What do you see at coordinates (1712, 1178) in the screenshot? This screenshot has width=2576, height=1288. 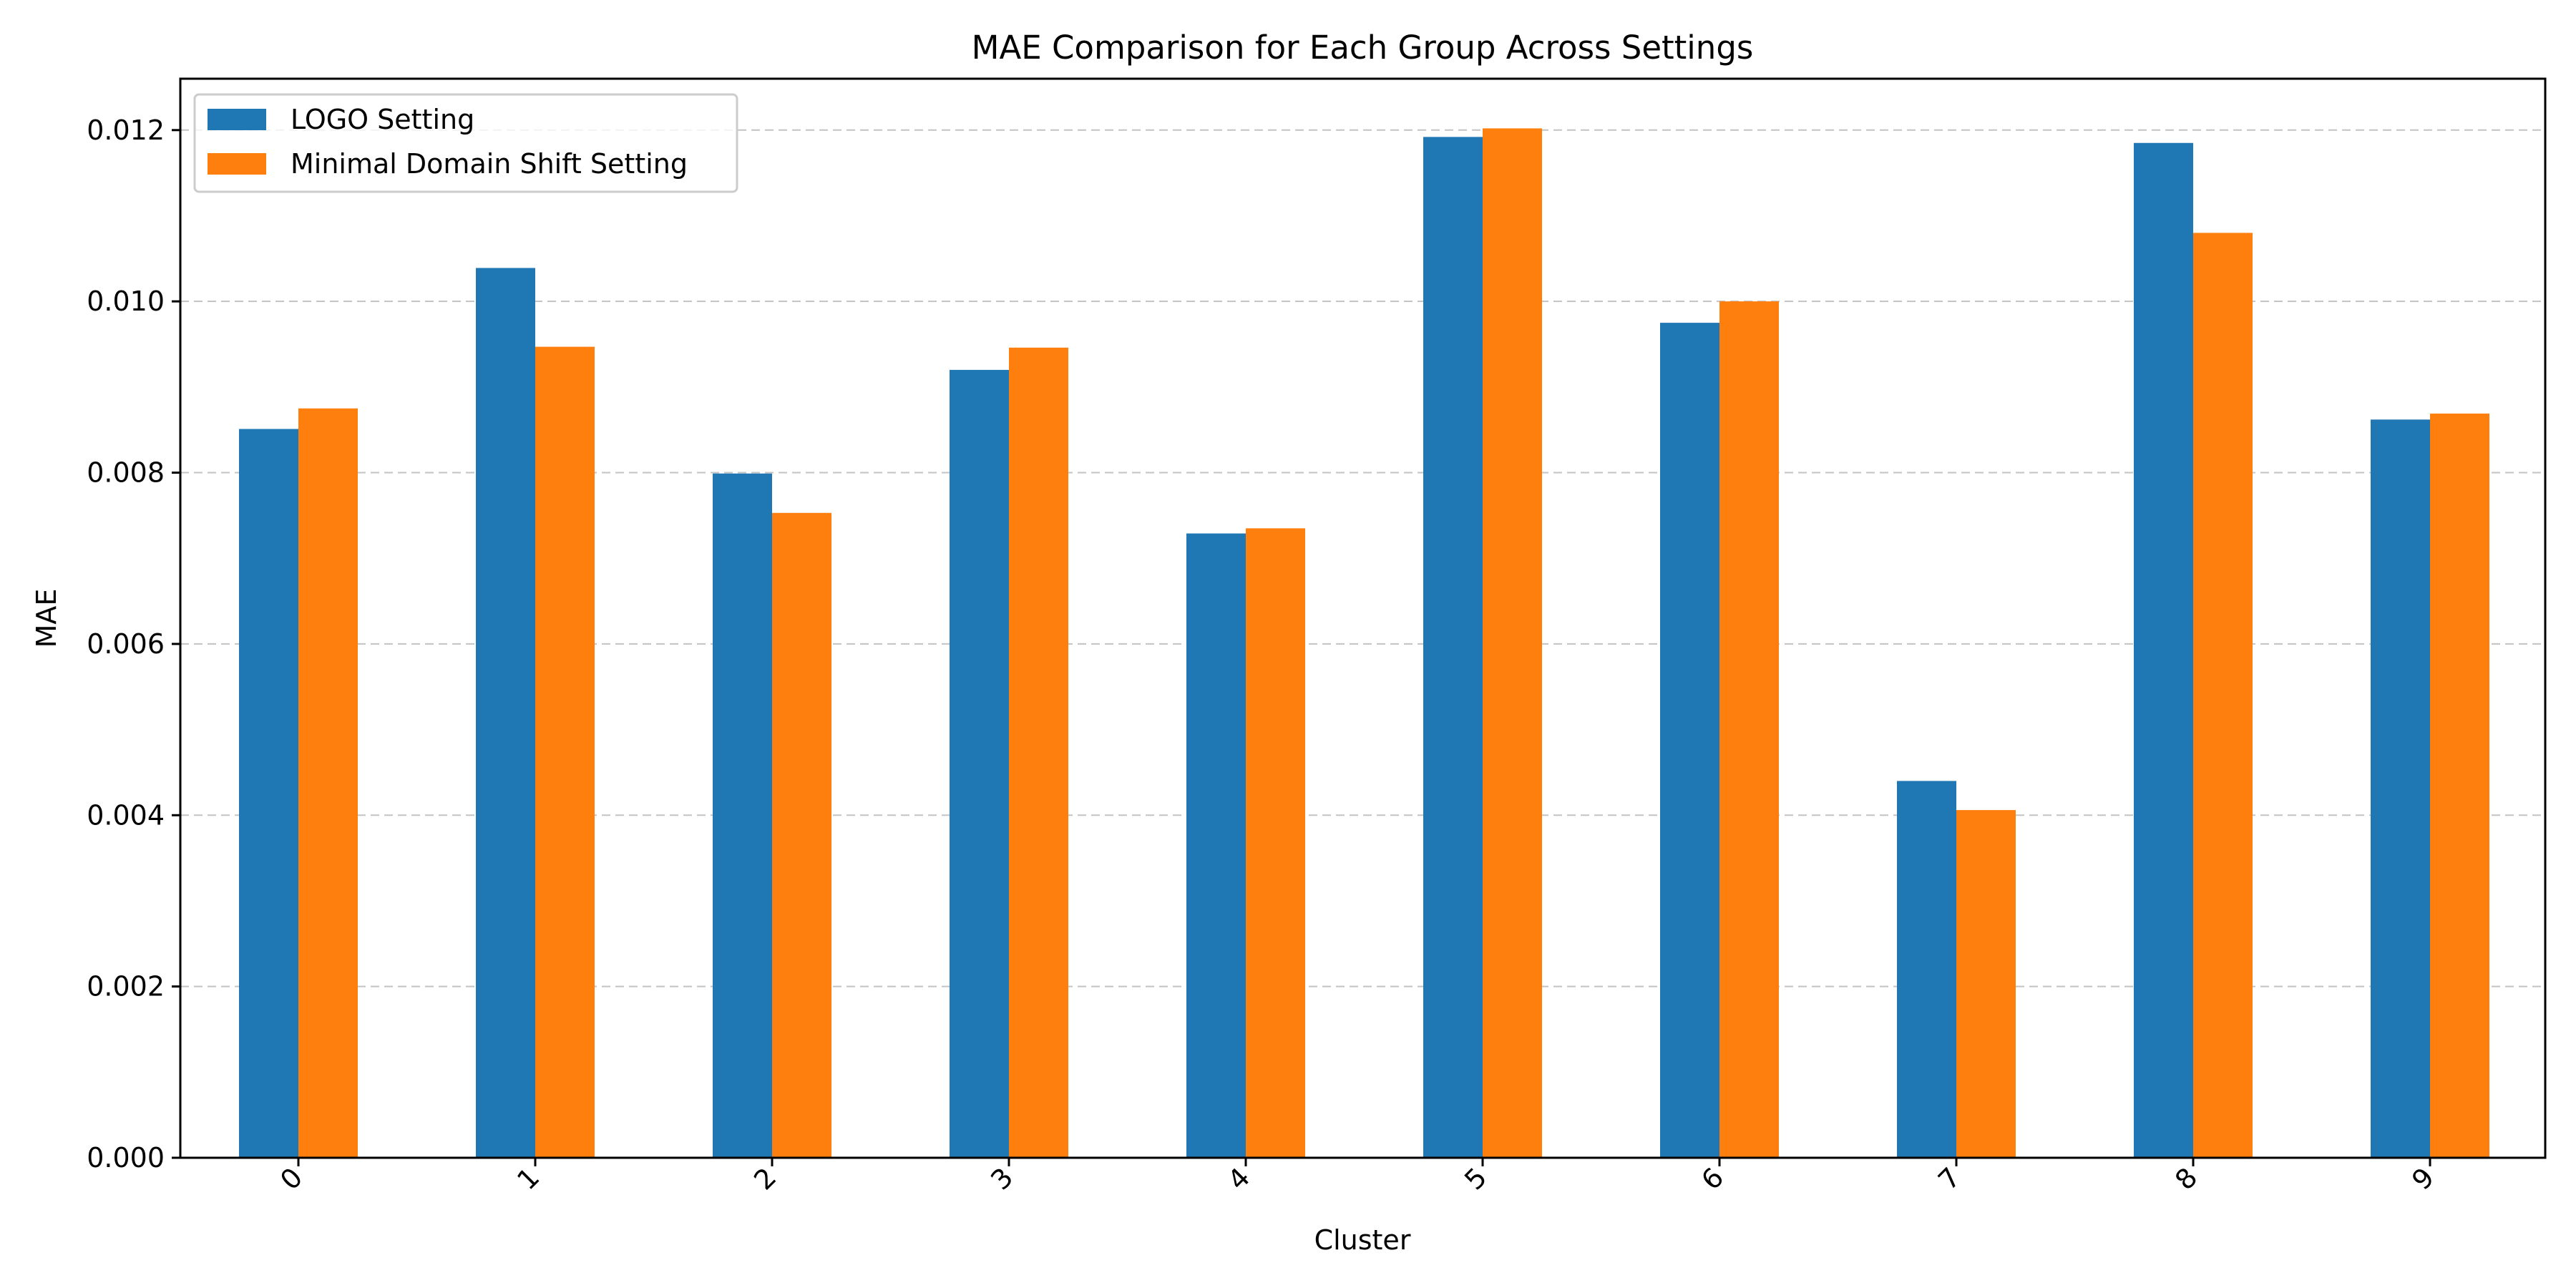 I see `x-tick-label: 6` at bounding box center [1712, 1178].